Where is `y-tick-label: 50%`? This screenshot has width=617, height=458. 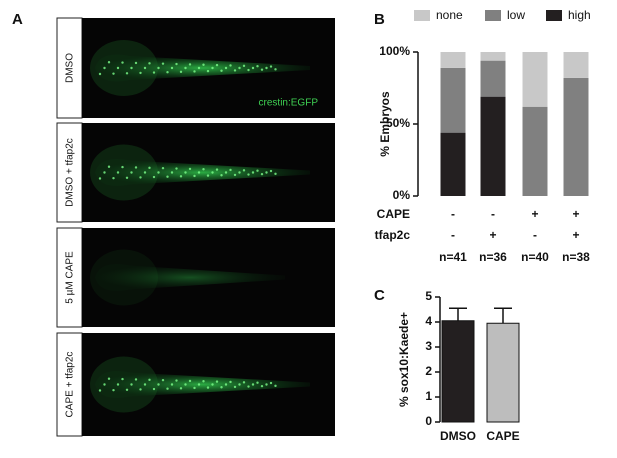
y-tick-label: 50% is located at coordinates (398, 123).